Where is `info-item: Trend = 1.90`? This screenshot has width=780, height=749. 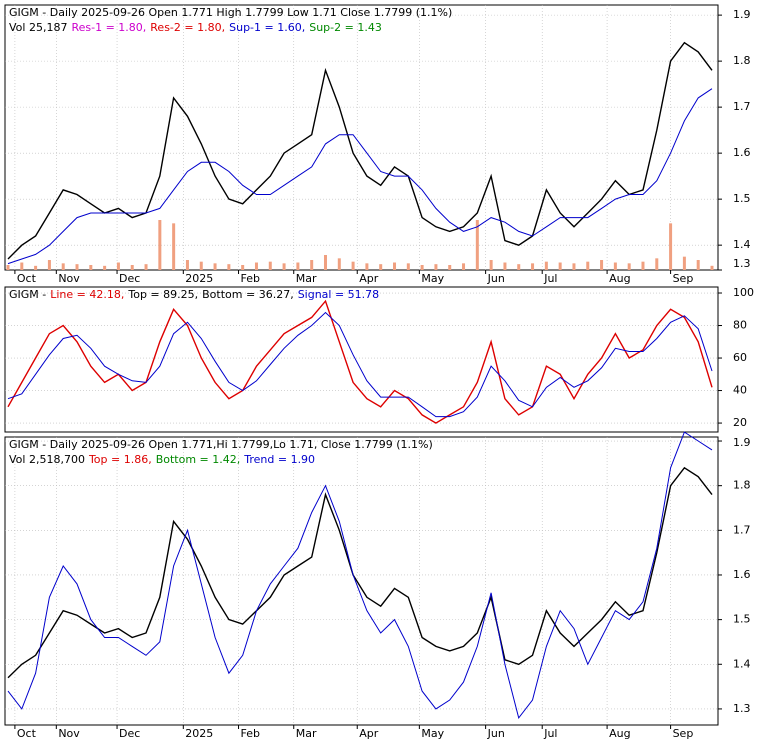
info-item: Trend = 1.90 is located at coordinates (279, 459).